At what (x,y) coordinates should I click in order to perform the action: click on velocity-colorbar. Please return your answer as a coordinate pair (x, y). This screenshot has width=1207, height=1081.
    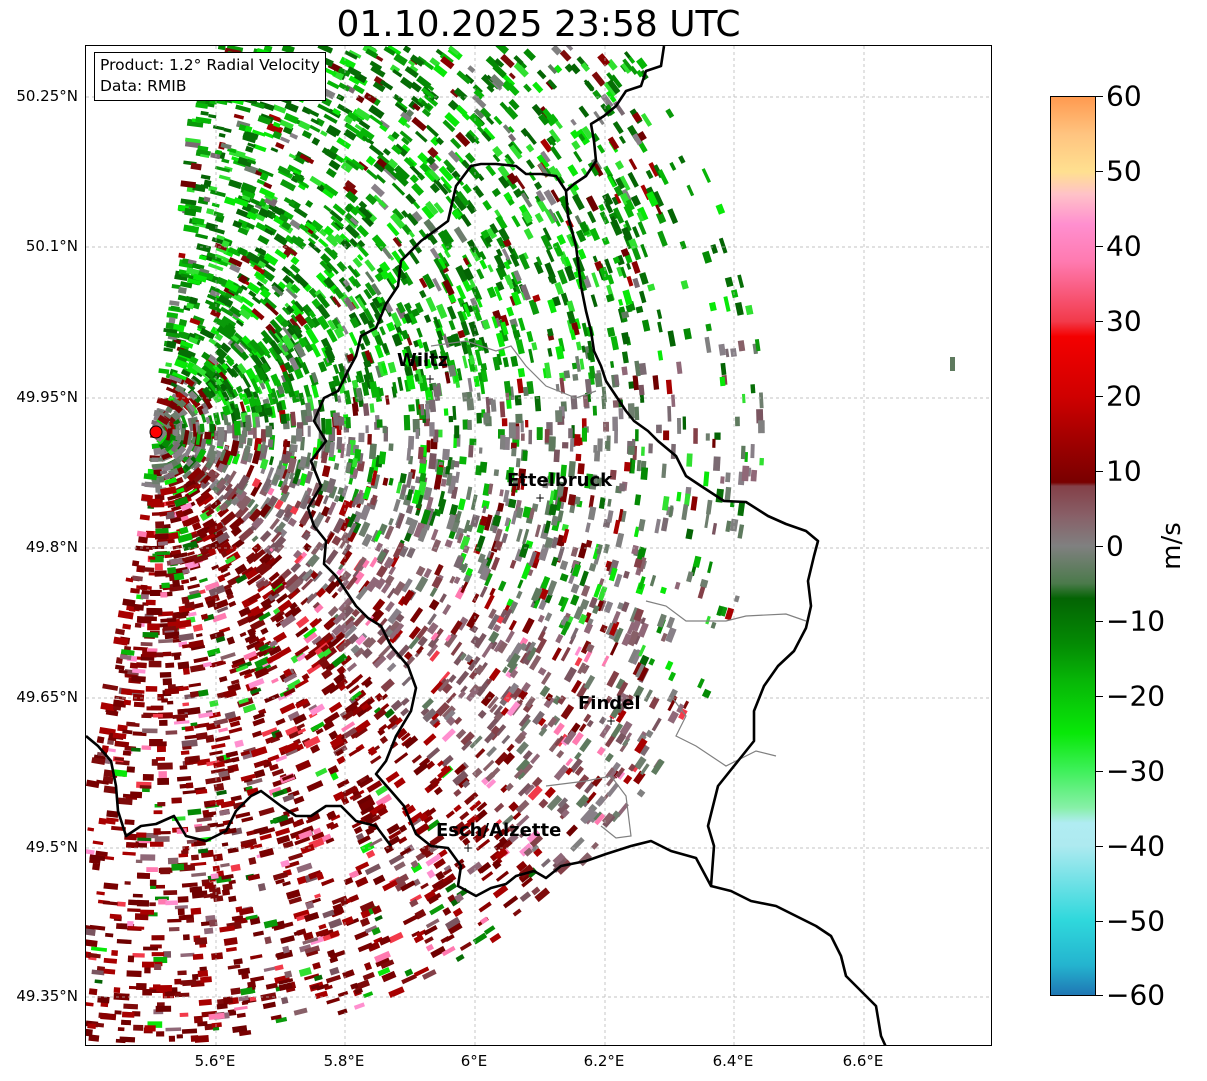
    Looking at the image, I should click on (1073, 546).